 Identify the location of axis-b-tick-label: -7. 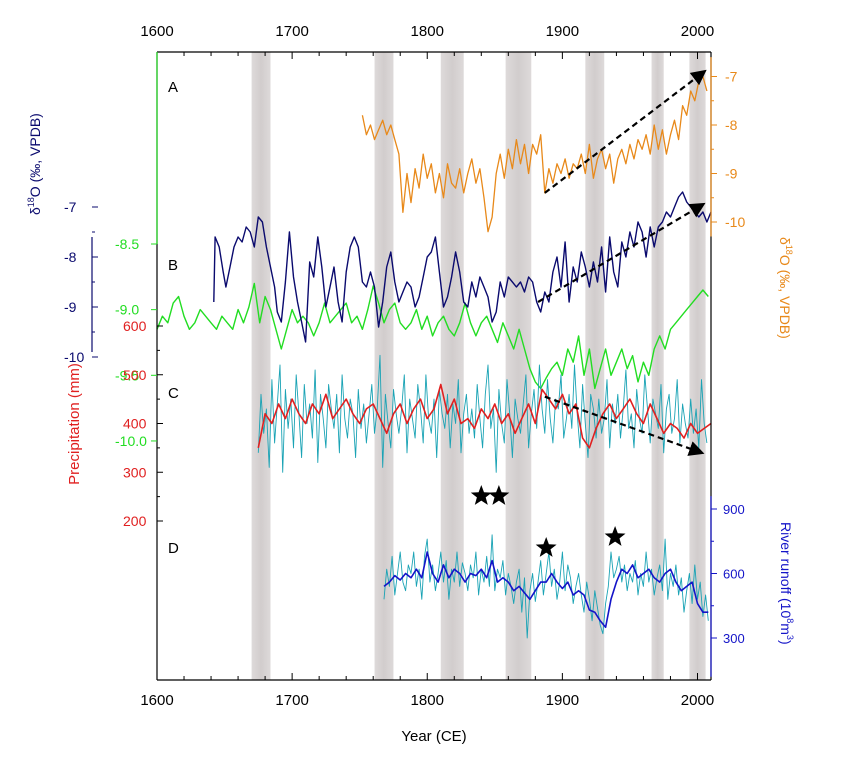
(731, 77).